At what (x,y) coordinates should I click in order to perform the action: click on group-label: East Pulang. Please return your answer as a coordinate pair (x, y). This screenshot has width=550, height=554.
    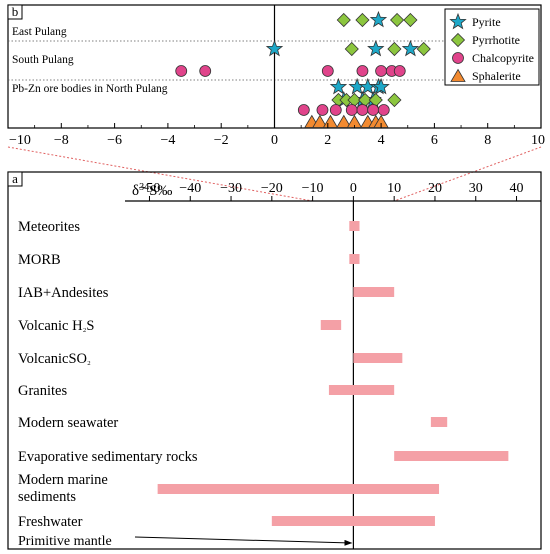
    Looking at the image, I should click on (39, 32).